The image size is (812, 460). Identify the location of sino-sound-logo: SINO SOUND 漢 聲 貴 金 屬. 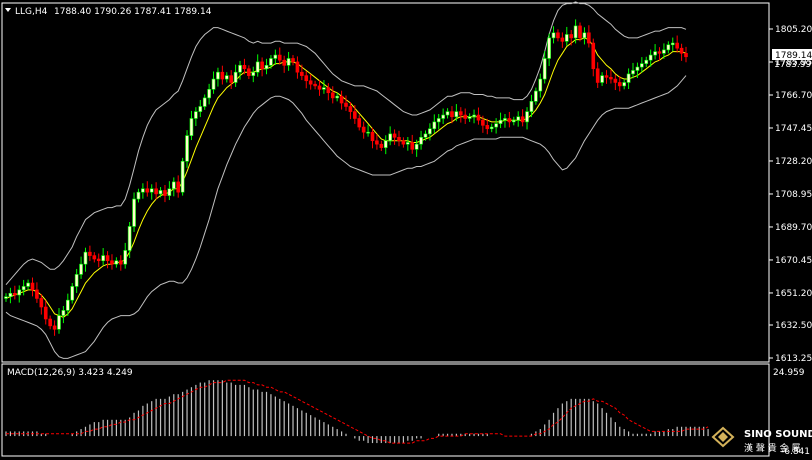
(761, 440).